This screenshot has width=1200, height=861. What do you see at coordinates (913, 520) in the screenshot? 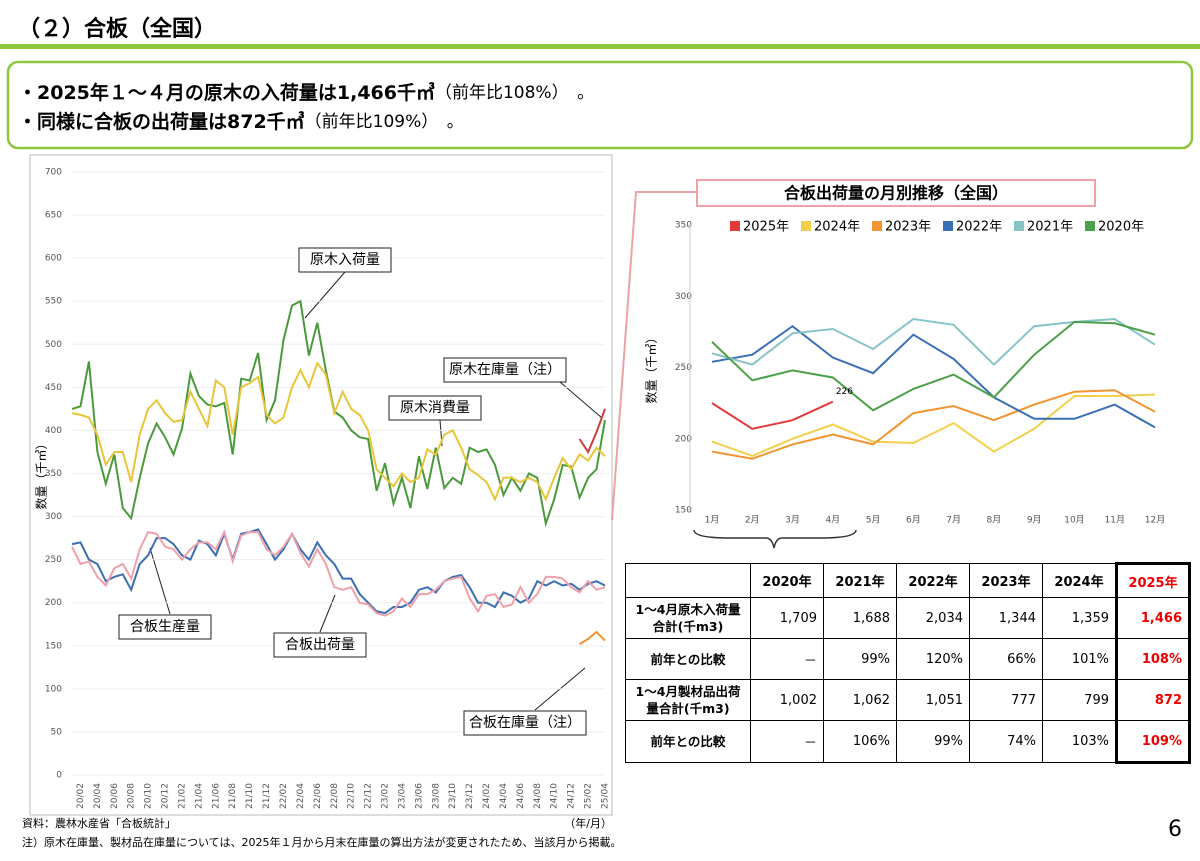
I see `x-tick-label: 6月` at bounding box center [913, 520].